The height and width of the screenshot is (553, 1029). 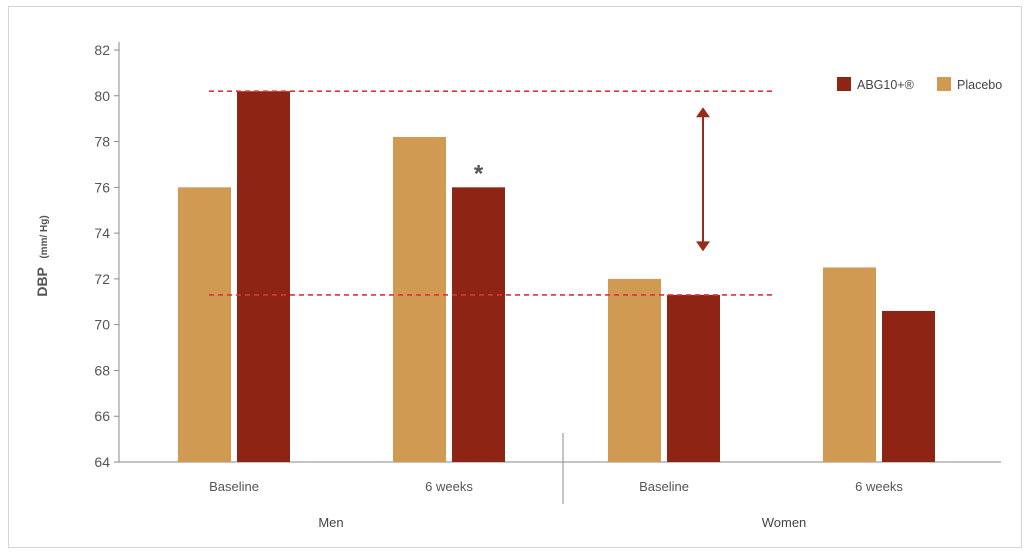 I want to click on legend-swatch-abg, so click(x=844, y=84).